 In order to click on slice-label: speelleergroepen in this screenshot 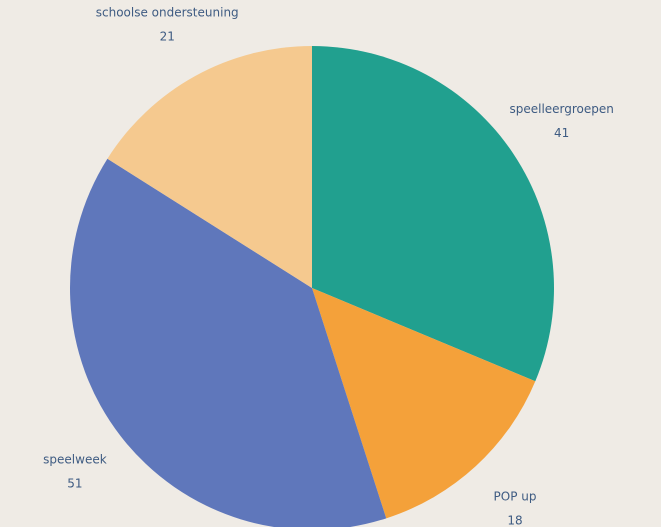, I will do `click(561, 109)`.